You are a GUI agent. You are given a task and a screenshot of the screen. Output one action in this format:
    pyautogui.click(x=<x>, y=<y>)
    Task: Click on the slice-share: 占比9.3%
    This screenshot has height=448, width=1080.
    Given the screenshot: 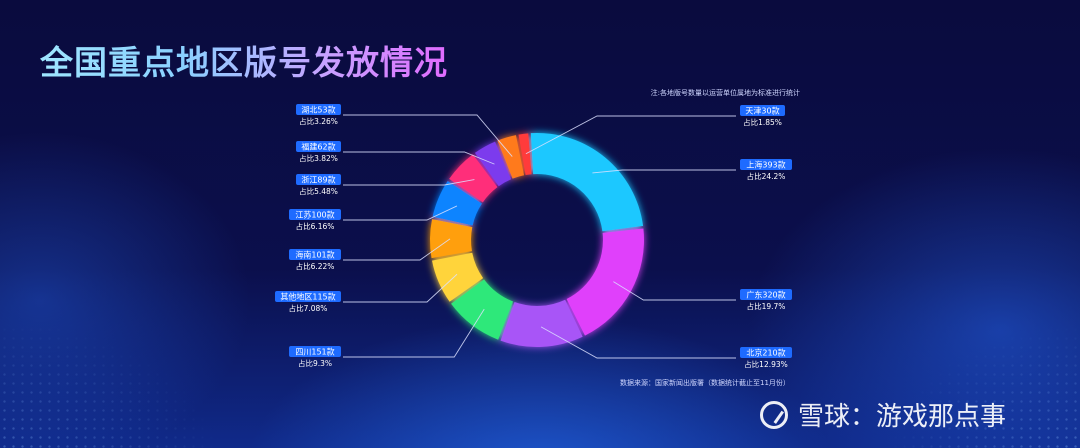 What is the action you would take?
    pyautogui.click(x=315, y=363)
    